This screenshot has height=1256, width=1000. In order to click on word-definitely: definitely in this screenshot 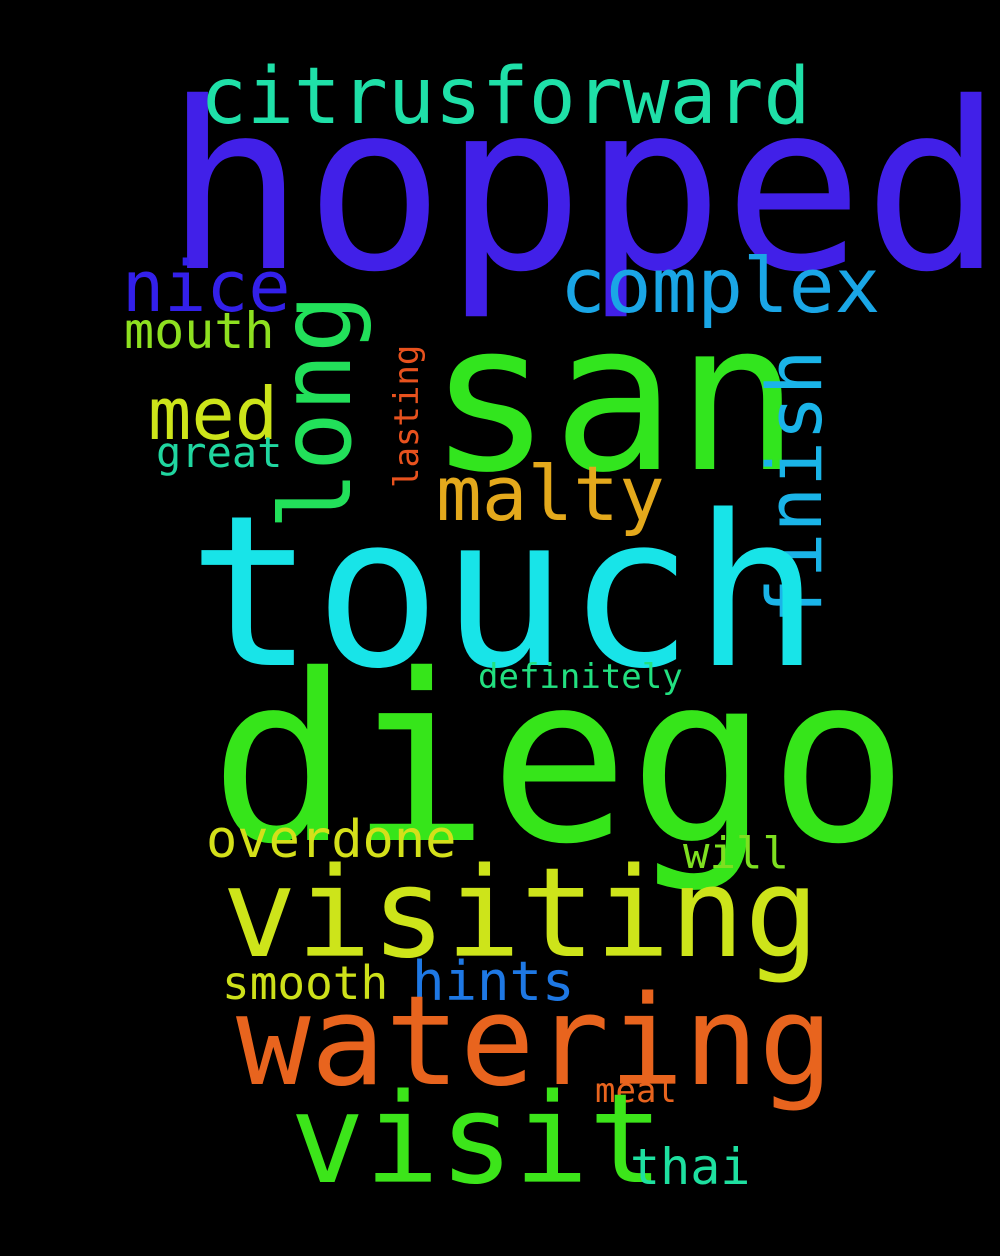, I will do `click(580, 677)`.